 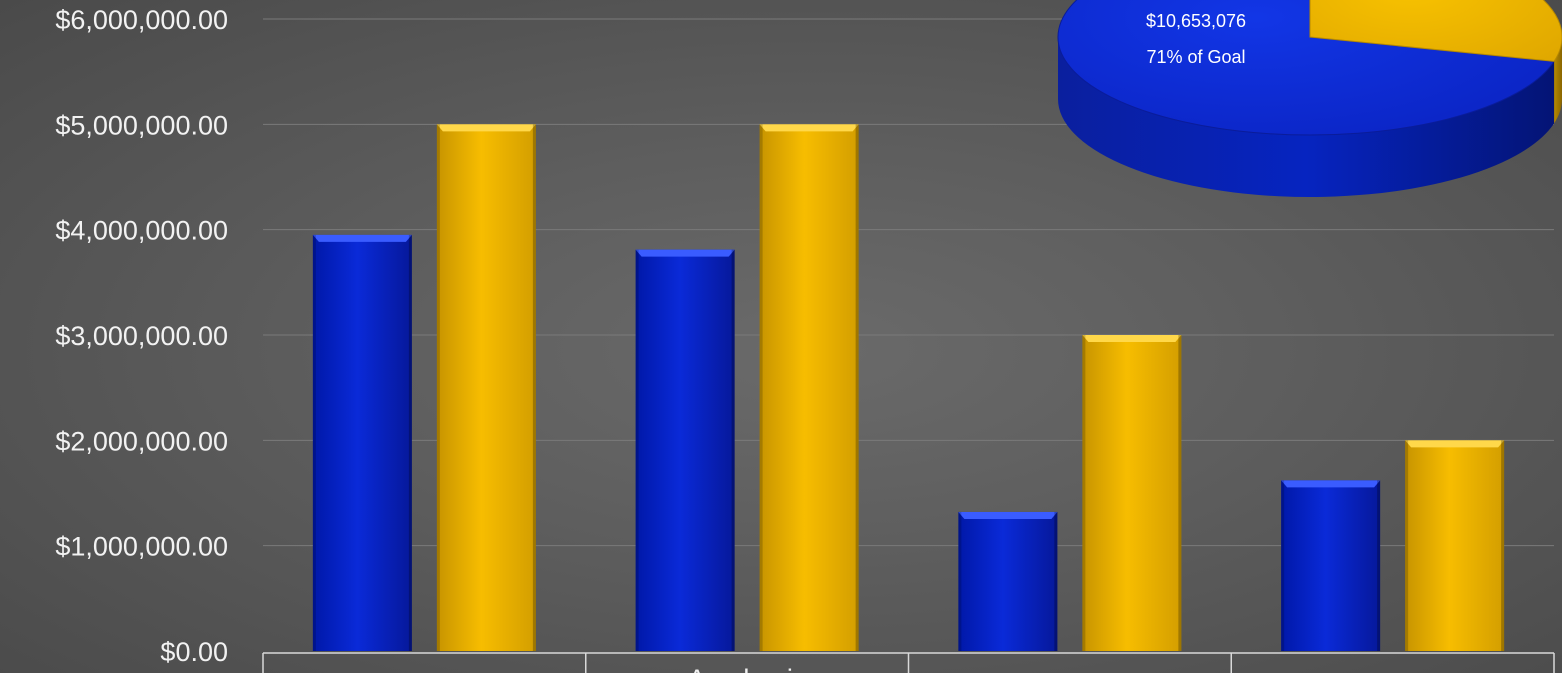 I want to click on y-tick-label: $6,000,000.00, so click(x=141, y=20).